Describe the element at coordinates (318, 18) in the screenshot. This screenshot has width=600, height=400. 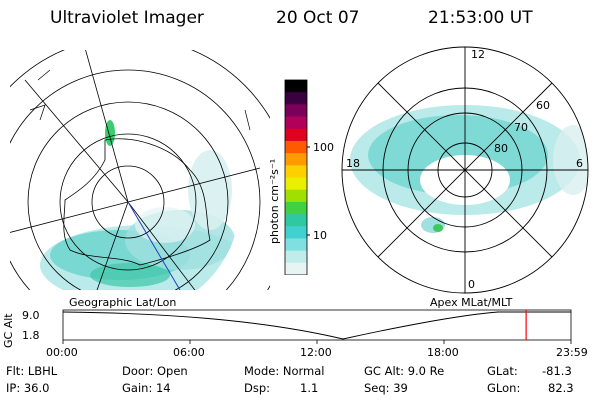
I see `date-label: 20 Oct 07` at that location.